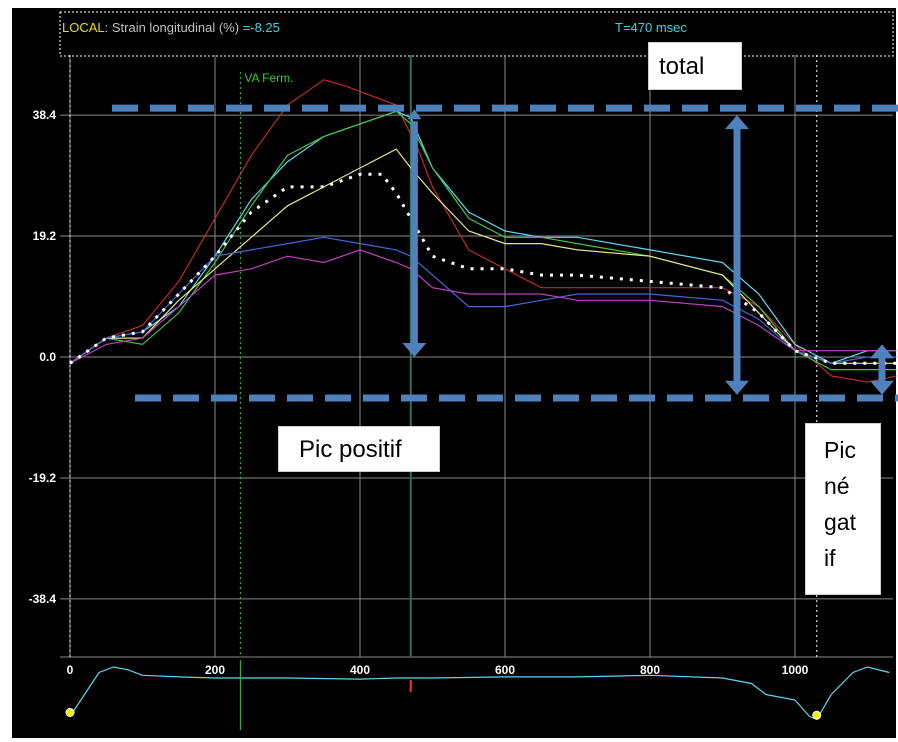 This screenshot has height=742, width=898. I want to click on header-readout: LOCAL: Strain longitudinal (%) =-8.25, so click(171, 27).